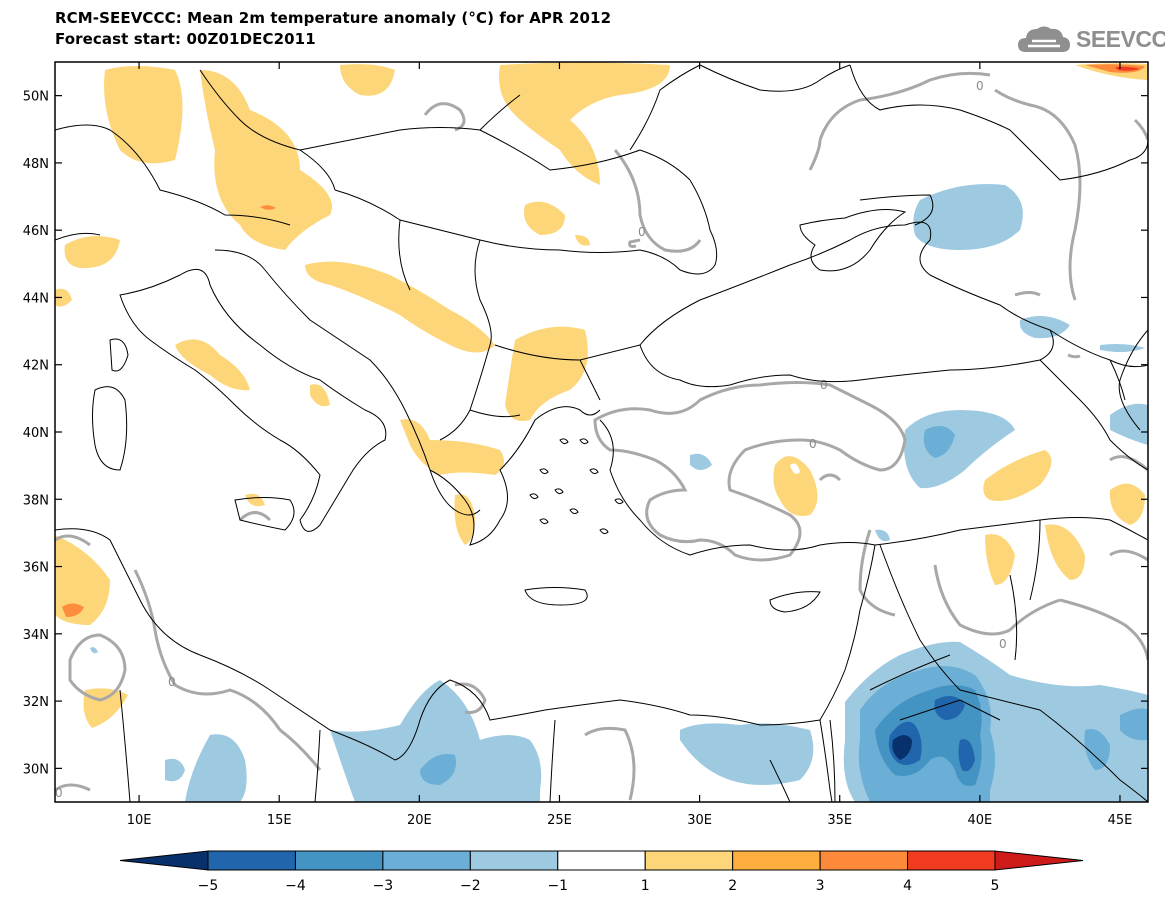  I want to click on lon-tick-label: 45E, so click(1120, 820).